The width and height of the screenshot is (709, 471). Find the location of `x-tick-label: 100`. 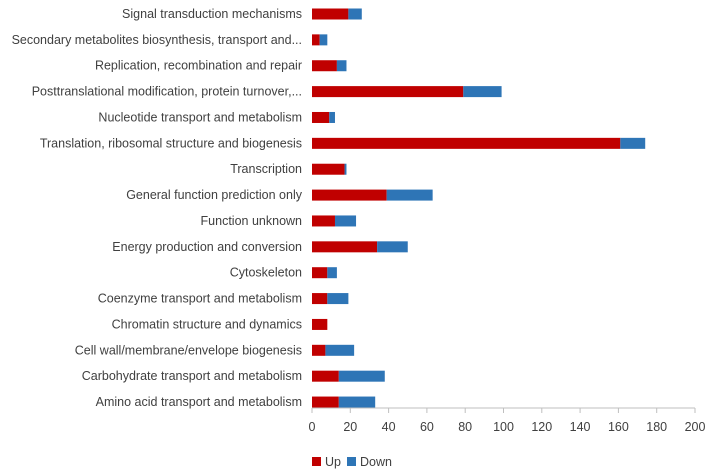

x-tick-label: 100 is located at coordinates (503, 427).